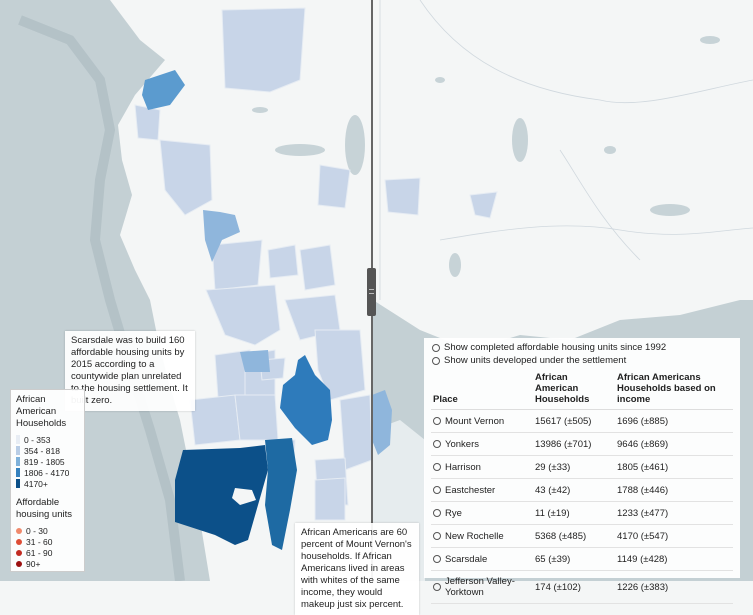 This screenshot has height=615, width=753. I want to click on legend-label: 90+, so click(33, 563).